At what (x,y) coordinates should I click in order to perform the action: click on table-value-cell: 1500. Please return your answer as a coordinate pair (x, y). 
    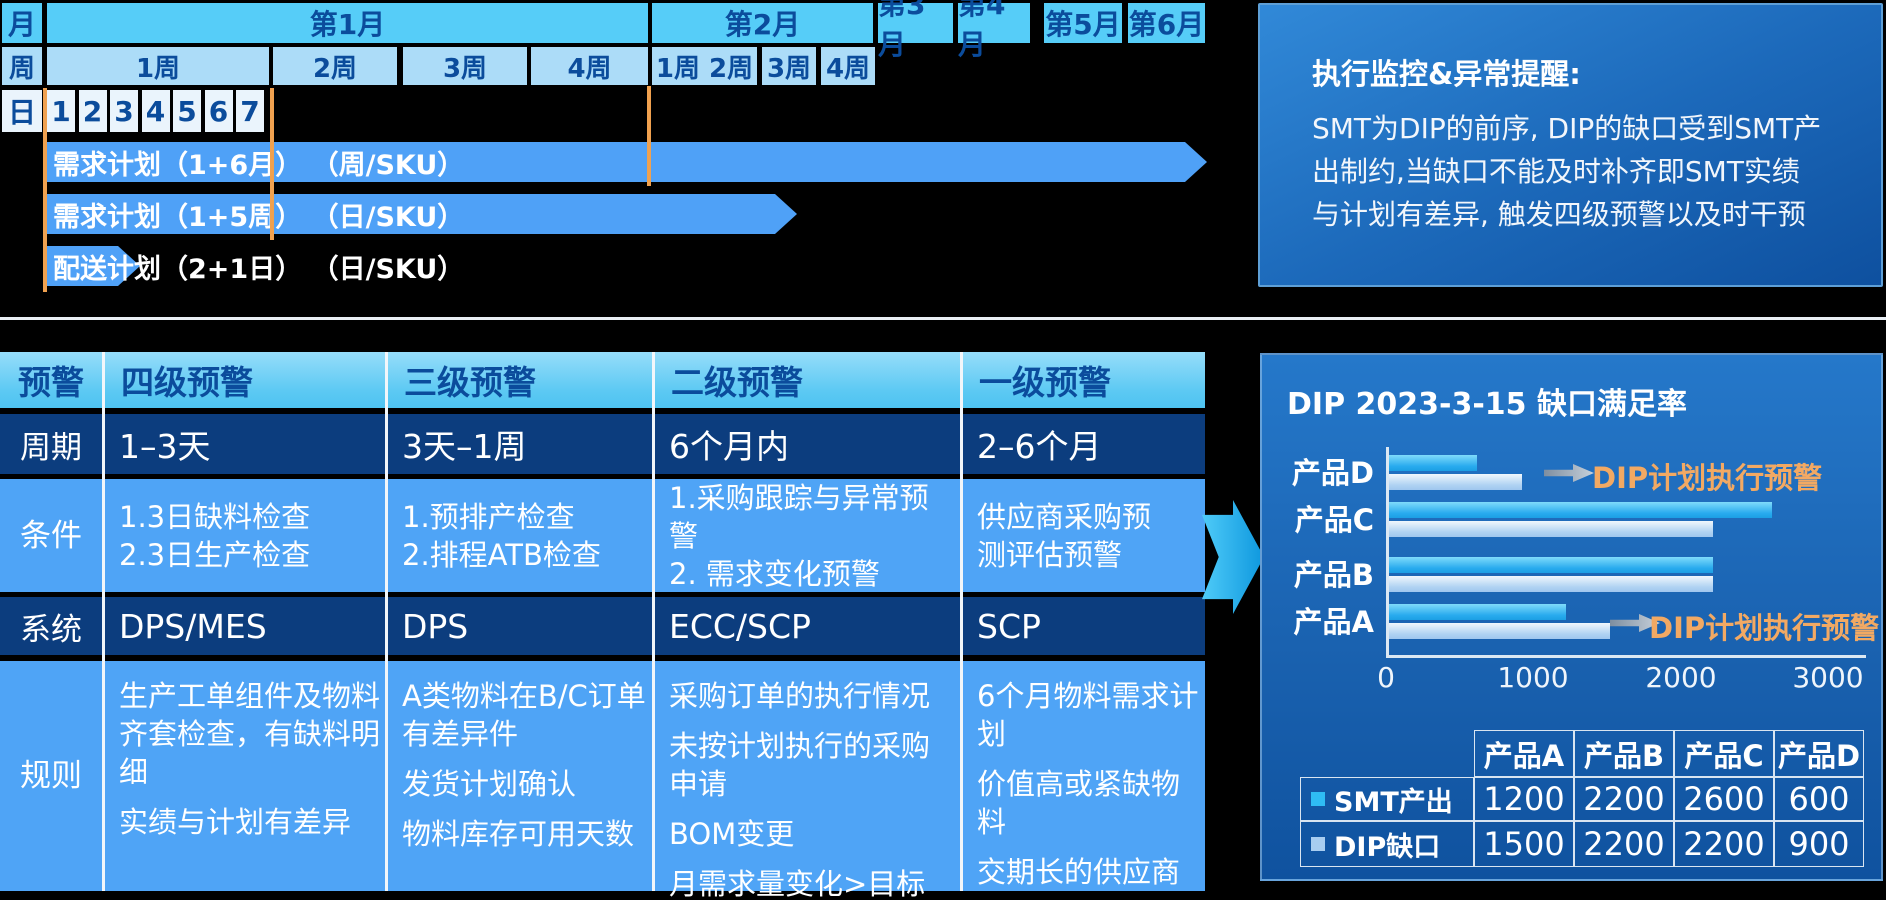
    Looking at the image, I should click on (1524, 844).